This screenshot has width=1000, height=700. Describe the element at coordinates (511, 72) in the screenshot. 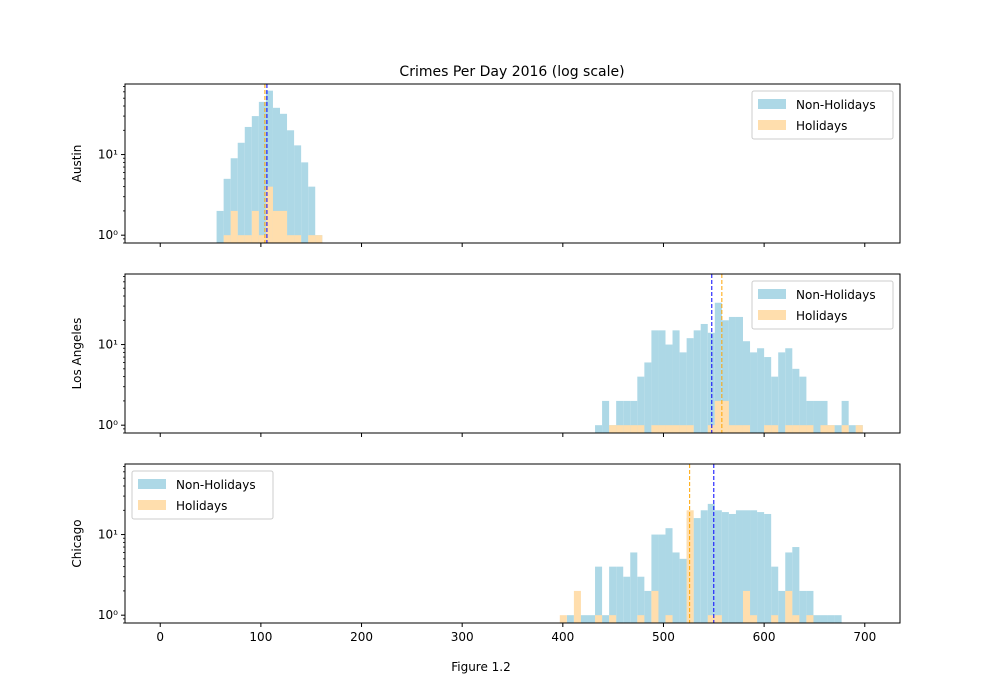

I see `chart-title: Crimes Per Day 2016 (log scale)` at that location.